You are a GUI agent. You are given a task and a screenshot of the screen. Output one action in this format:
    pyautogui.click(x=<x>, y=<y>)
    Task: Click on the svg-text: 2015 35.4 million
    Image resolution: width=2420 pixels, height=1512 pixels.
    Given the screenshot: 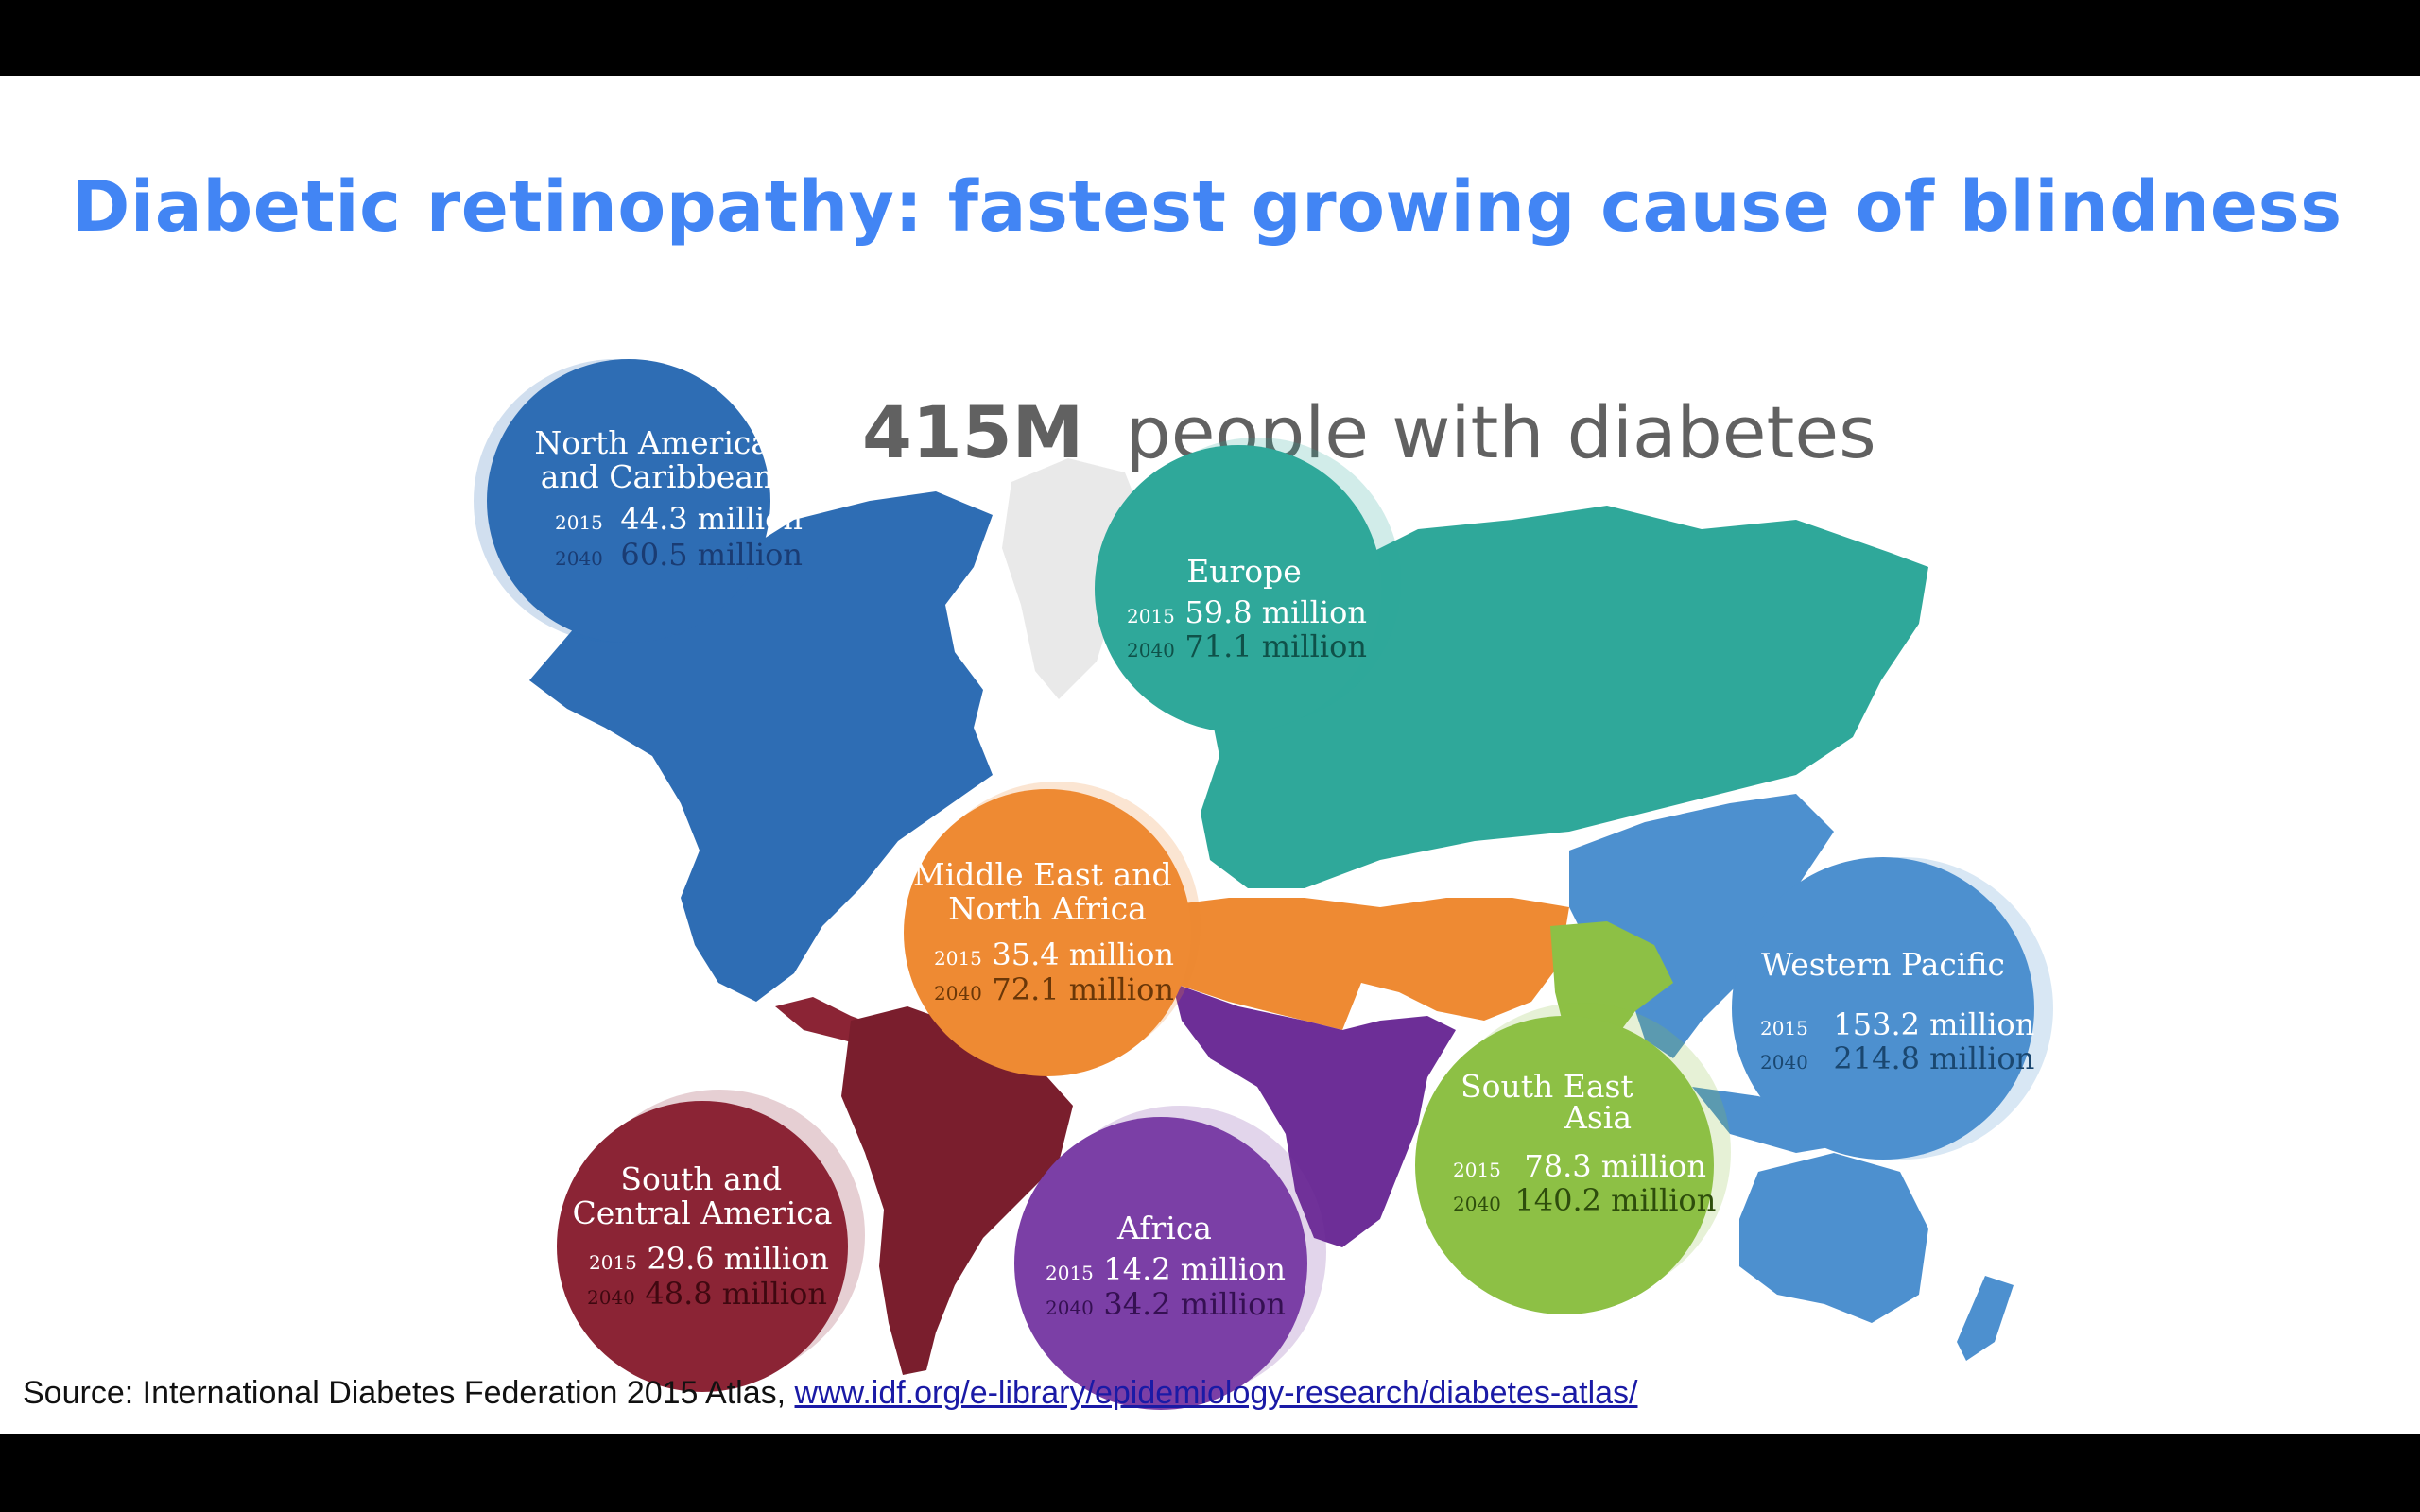 What is the action you would take?
    pyautogui.click(x=1054, y=954)
    